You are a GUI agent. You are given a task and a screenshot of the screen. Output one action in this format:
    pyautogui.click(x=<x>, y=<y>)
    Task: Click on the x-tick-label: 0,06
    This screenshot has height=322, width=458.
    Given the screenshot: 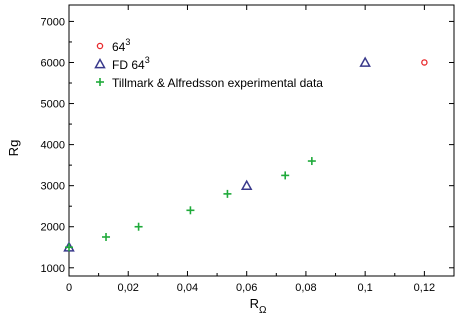 What is the action you would take?
    pyautogui.click(x=246, y=288)
    